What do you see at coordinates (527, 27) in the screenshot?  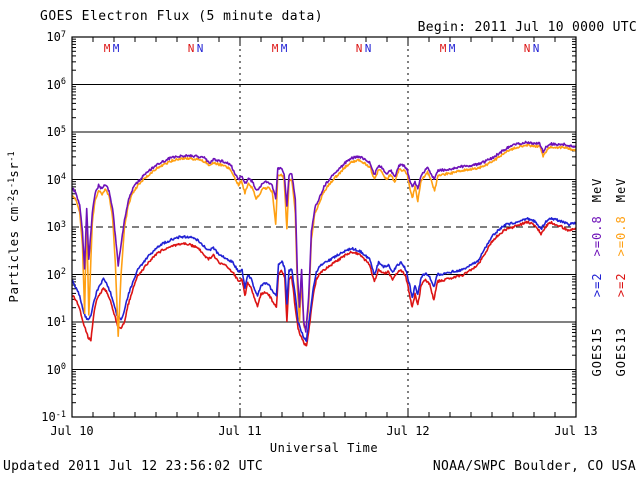 I see `begin-timestamp: Begin: 2011 Jul 10 0000 UTC` at bounding box center [527, 27].